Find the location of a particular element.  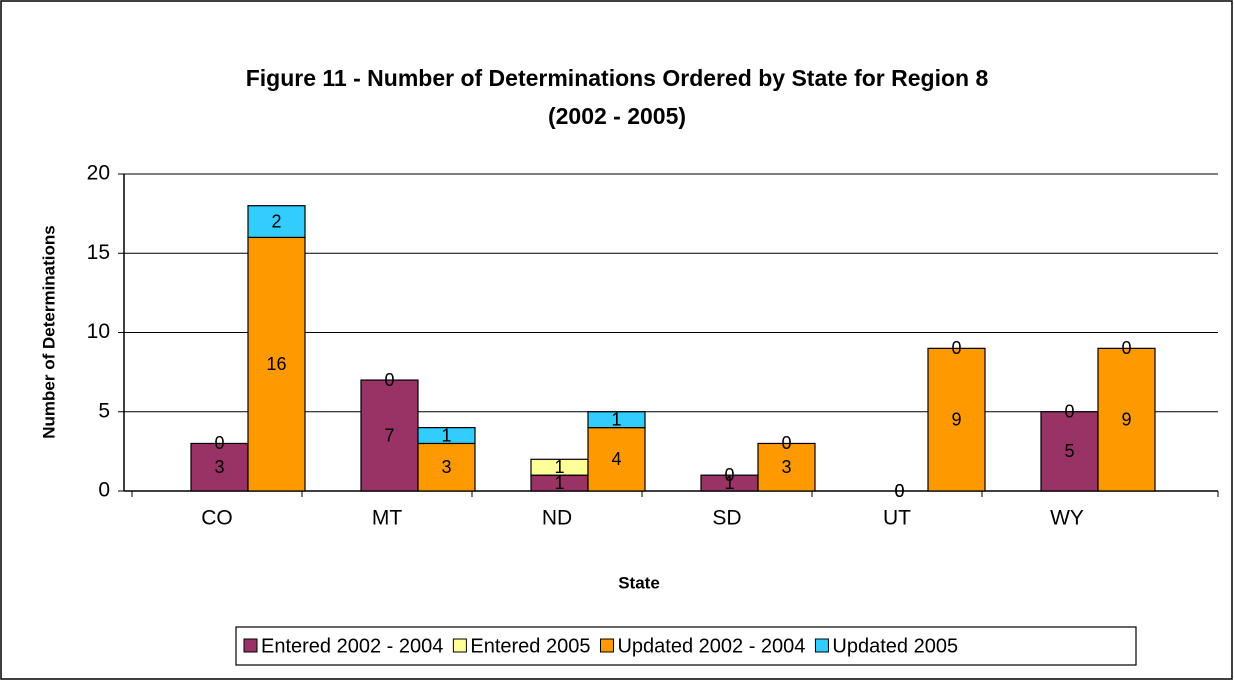

y-tick-label: 5 is located at coordinates (104, 410).